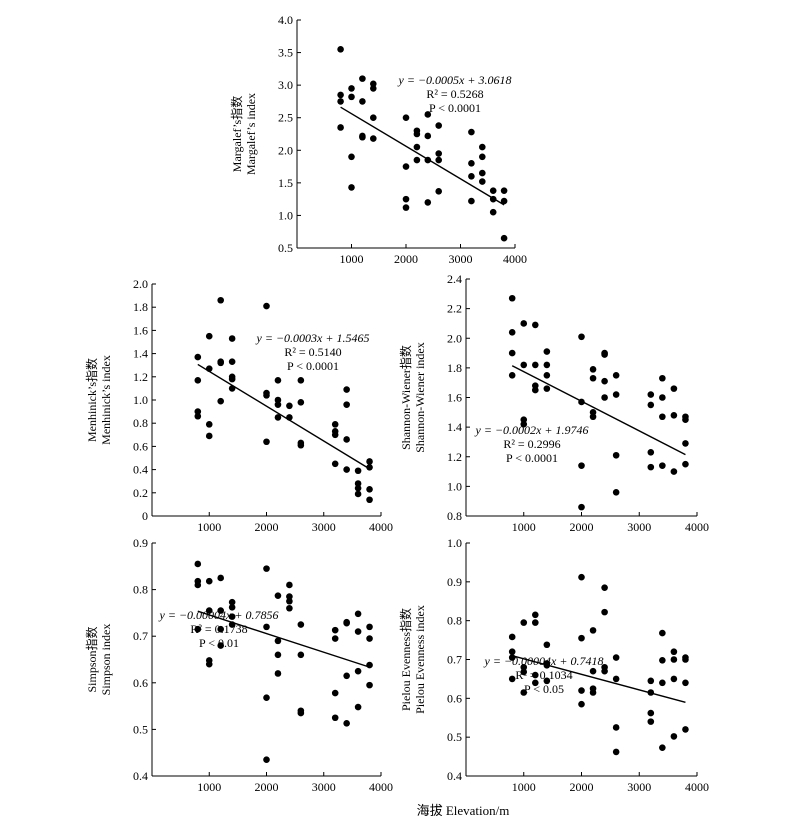  I want to click on r-squared: R² = 0.5268, so click(454, 94).